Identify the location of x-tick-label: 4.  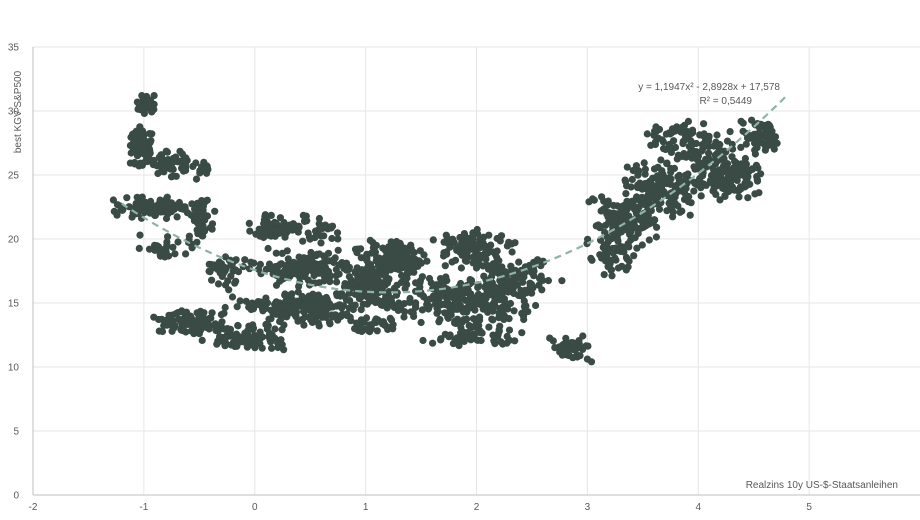
(698, 507).